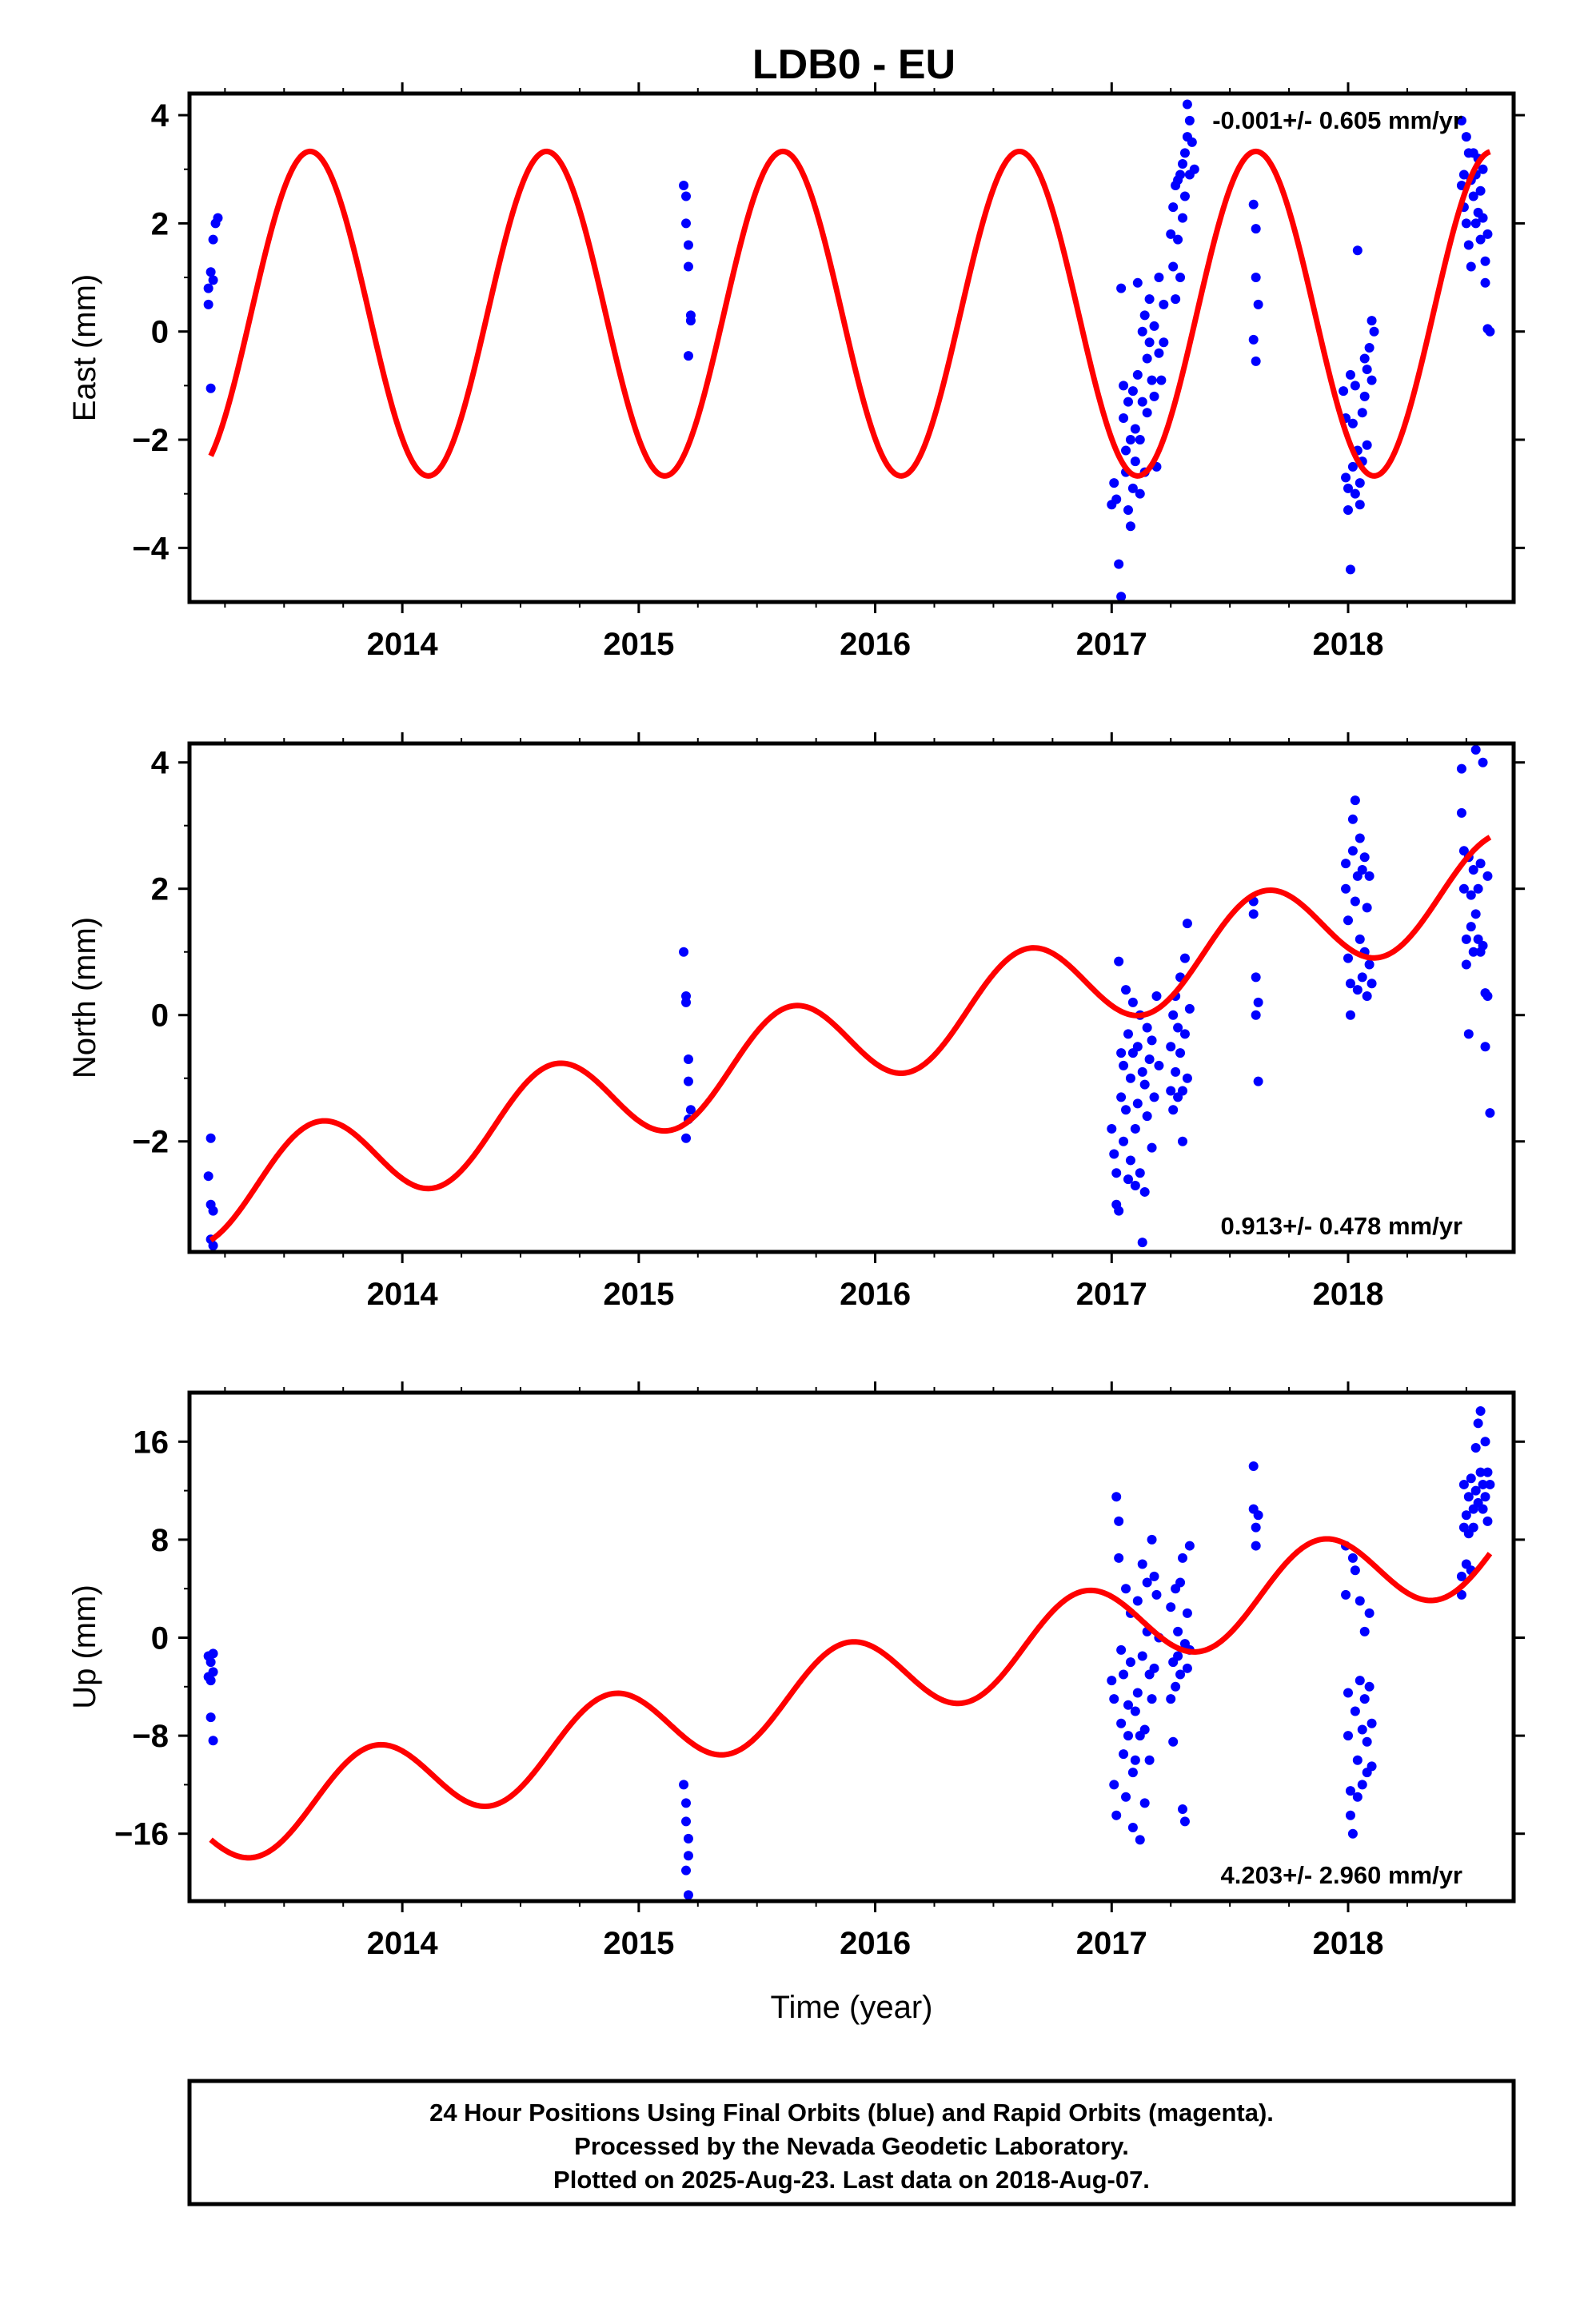 This screenshot has height=2324, width=1580. Describe the element at coordinates (852, 2007) in the screenshot. I see `up-xlabel: Time (year)` at that location.